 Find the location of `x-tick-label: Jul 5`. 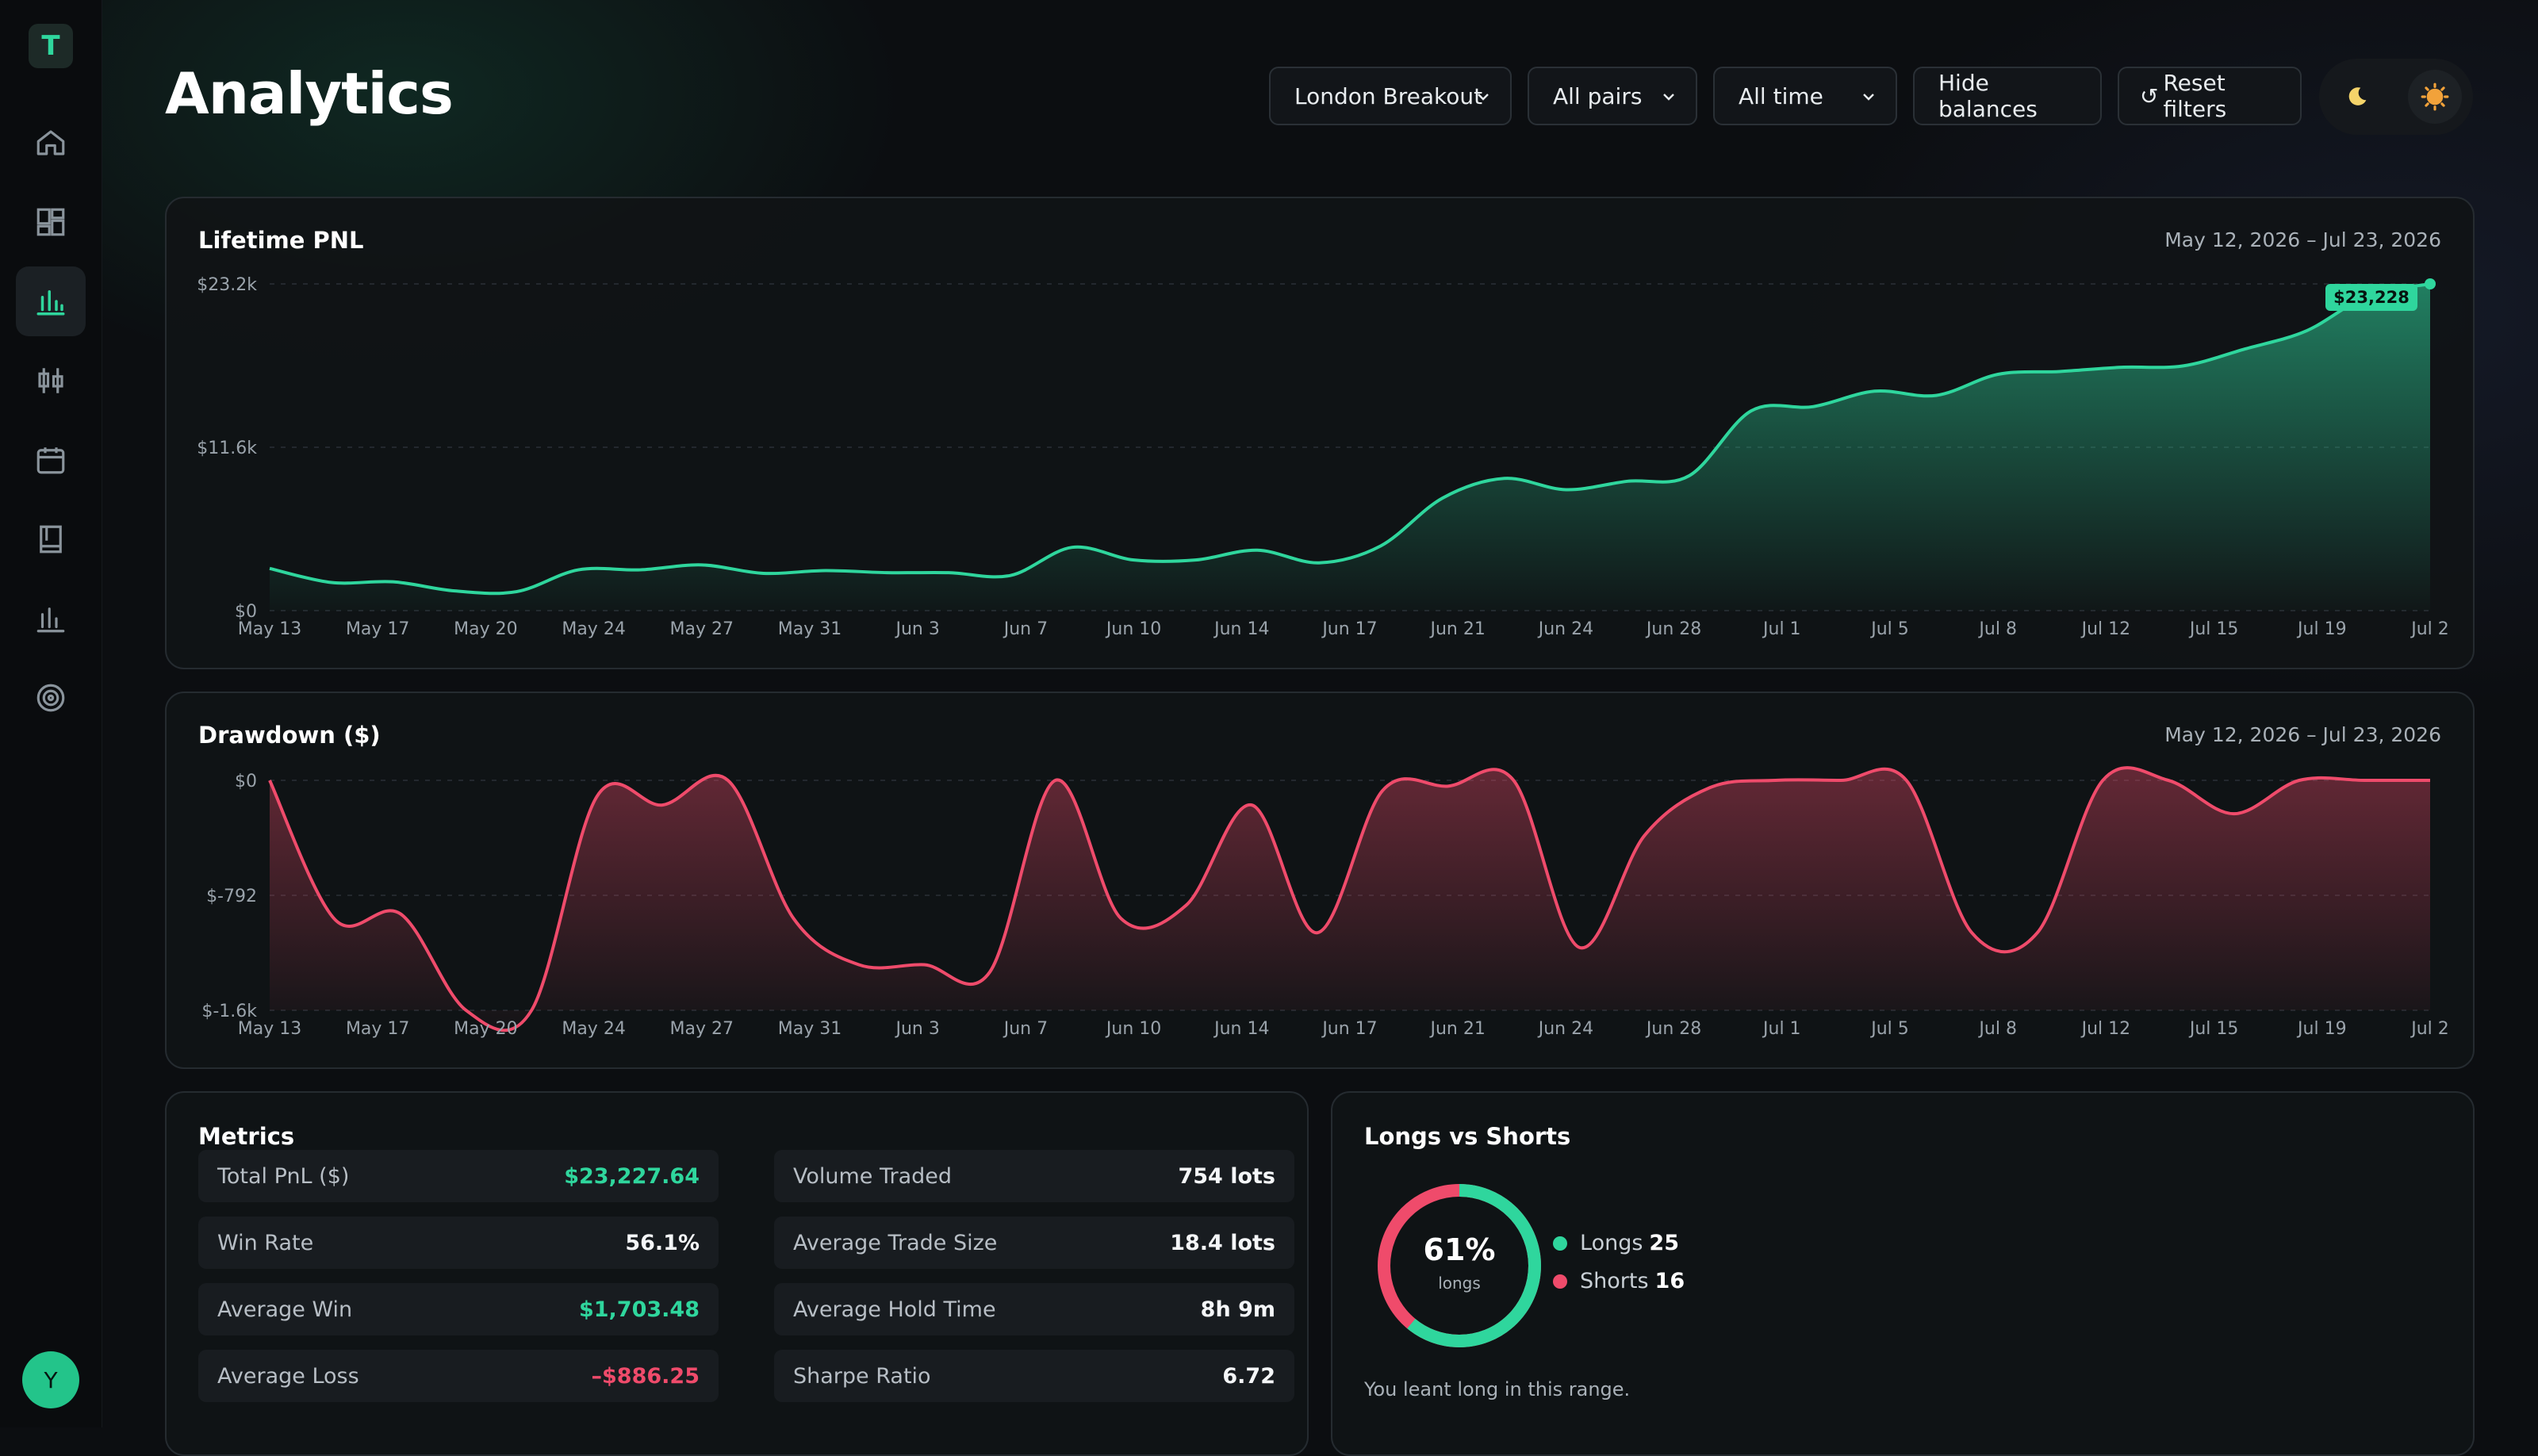

x-tick-label: Jul 5 is located at coordinates (1889, 1029).